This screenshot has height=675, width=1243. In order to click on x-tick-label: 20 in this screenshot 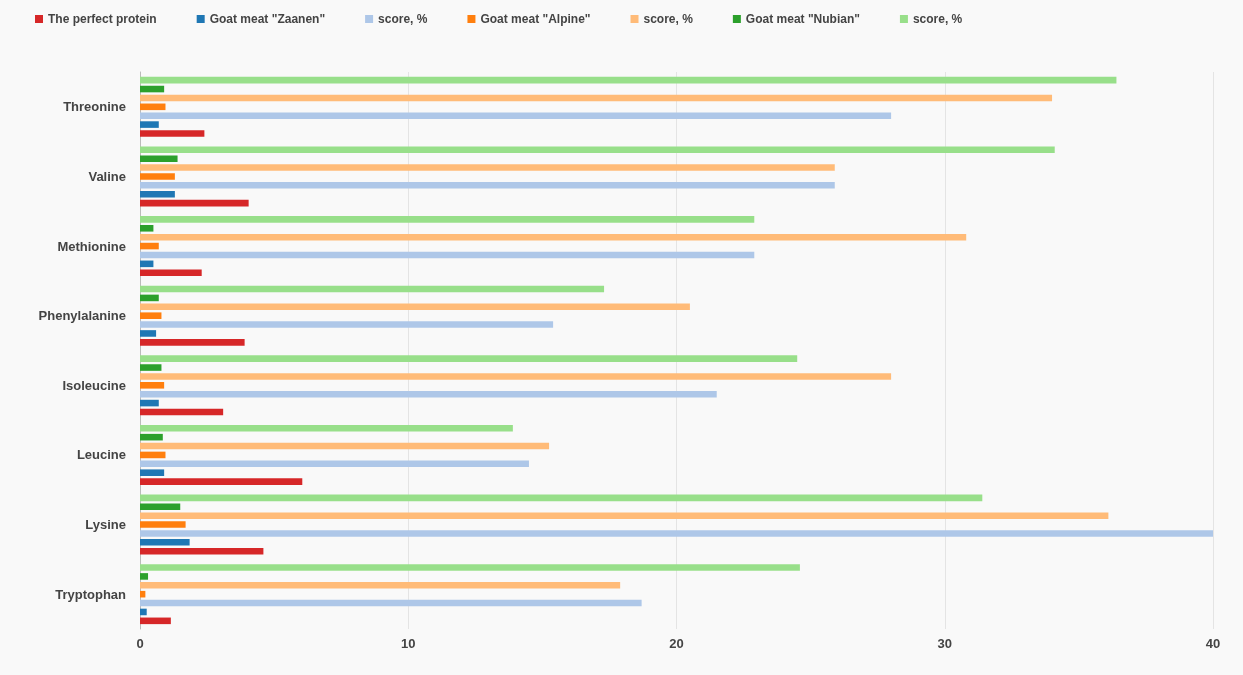, I will do `click(676, 643)`.